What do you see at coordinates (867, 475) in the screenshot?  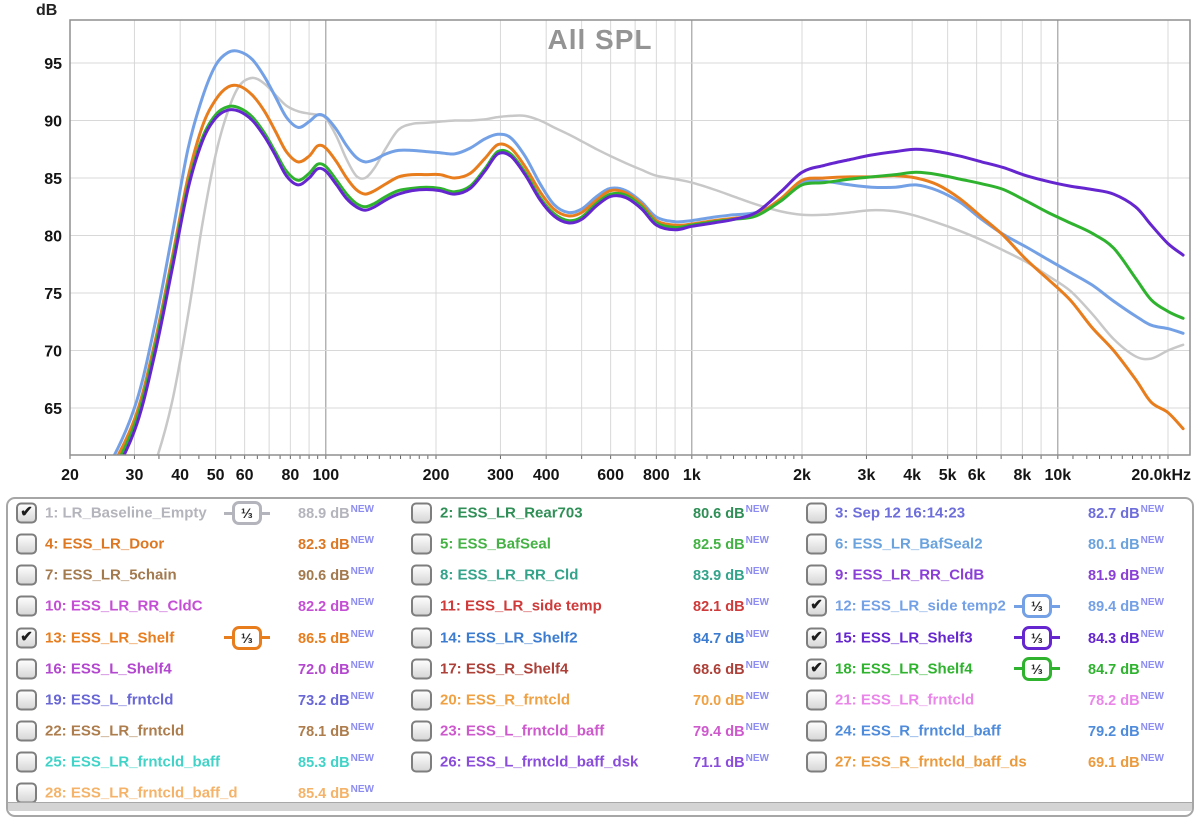 I see `x-tick-label: 3k` at bounding box center [867, 475].